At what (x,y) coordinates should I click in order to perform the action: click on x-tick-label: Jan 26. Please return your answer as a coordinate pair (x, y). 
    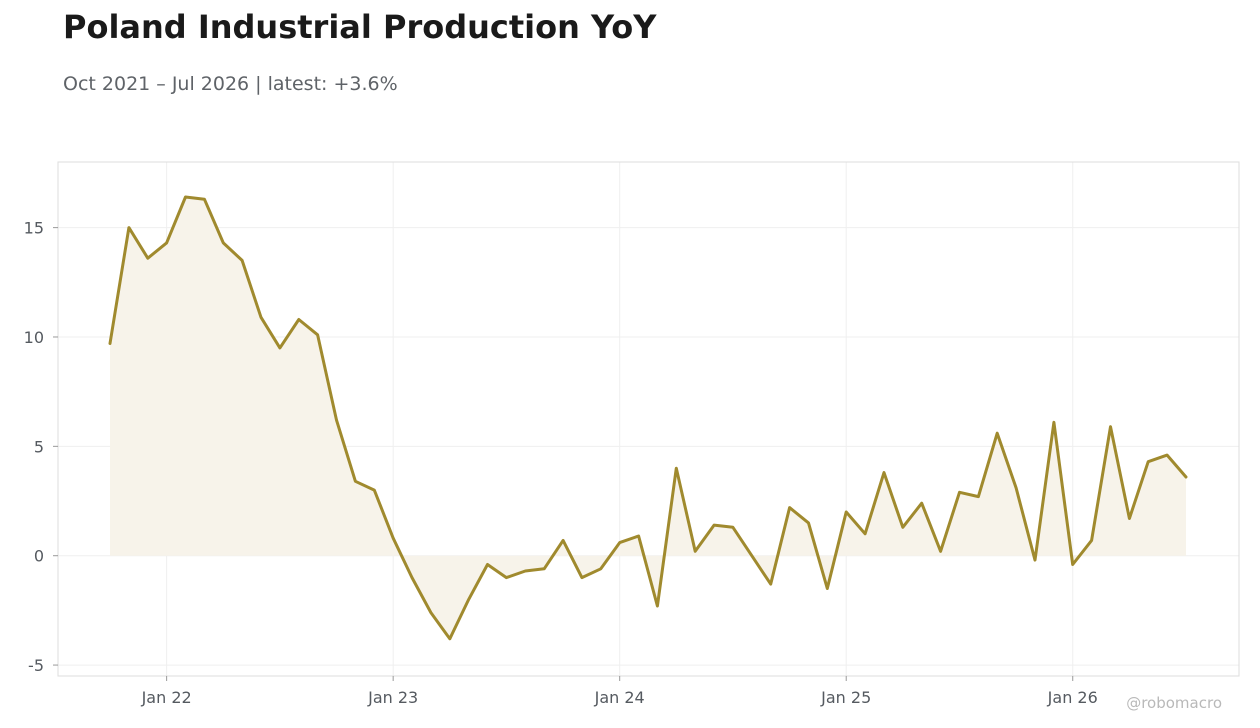
    Looking at the image, I should click on (1072, 697).